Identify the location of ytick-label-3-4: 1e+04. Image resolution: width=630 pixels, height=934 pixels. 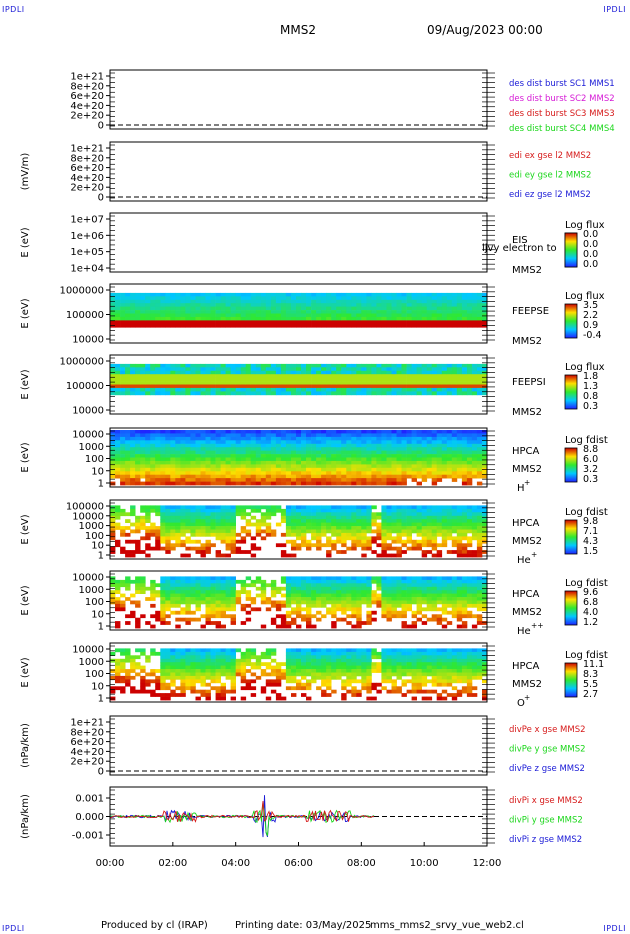
(87, 269).